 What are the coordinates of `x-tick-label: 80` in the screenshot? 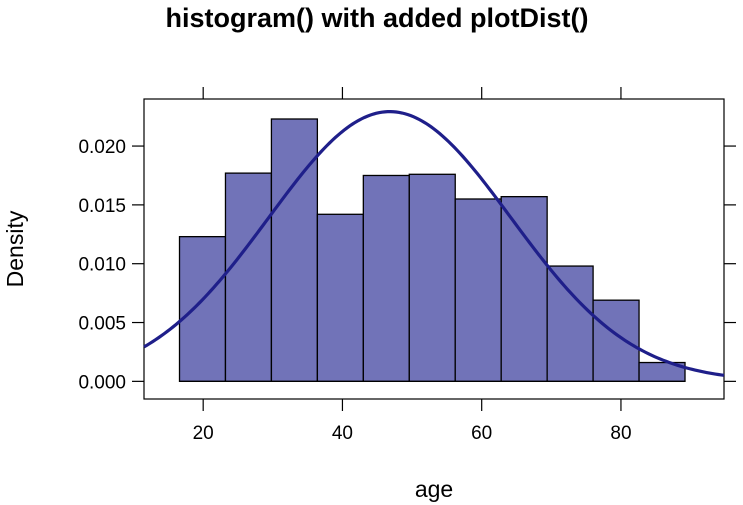 It's located at (620, 433).